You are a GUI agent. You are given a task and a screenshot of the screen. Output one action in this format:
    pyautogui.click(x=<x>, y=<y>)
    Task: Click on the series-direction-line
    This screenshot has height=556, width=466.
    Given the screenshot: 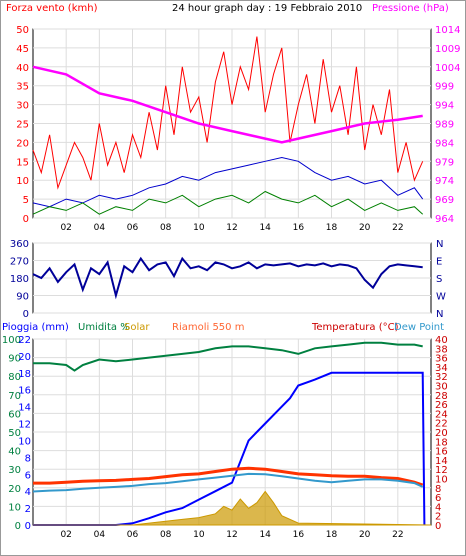 What is the action you would take?
    pyautogui.click(x=227, y=278)
    